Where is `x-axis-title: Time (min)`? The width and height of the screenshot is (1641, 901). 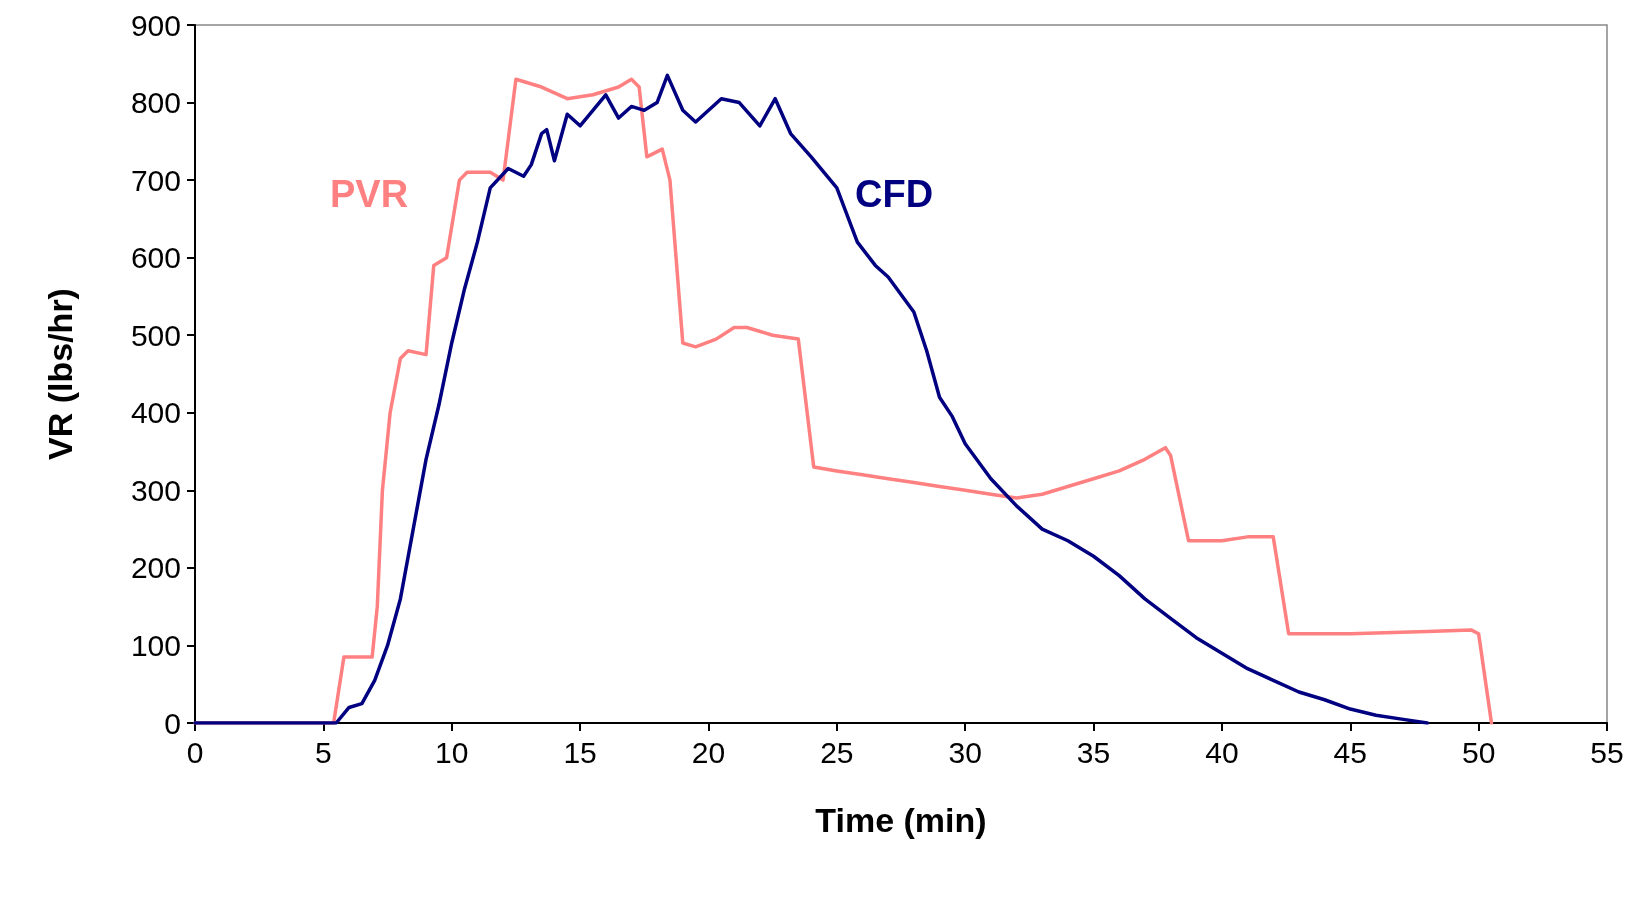 x-axis-title: Time (min) is located at coordinates (901, 820).